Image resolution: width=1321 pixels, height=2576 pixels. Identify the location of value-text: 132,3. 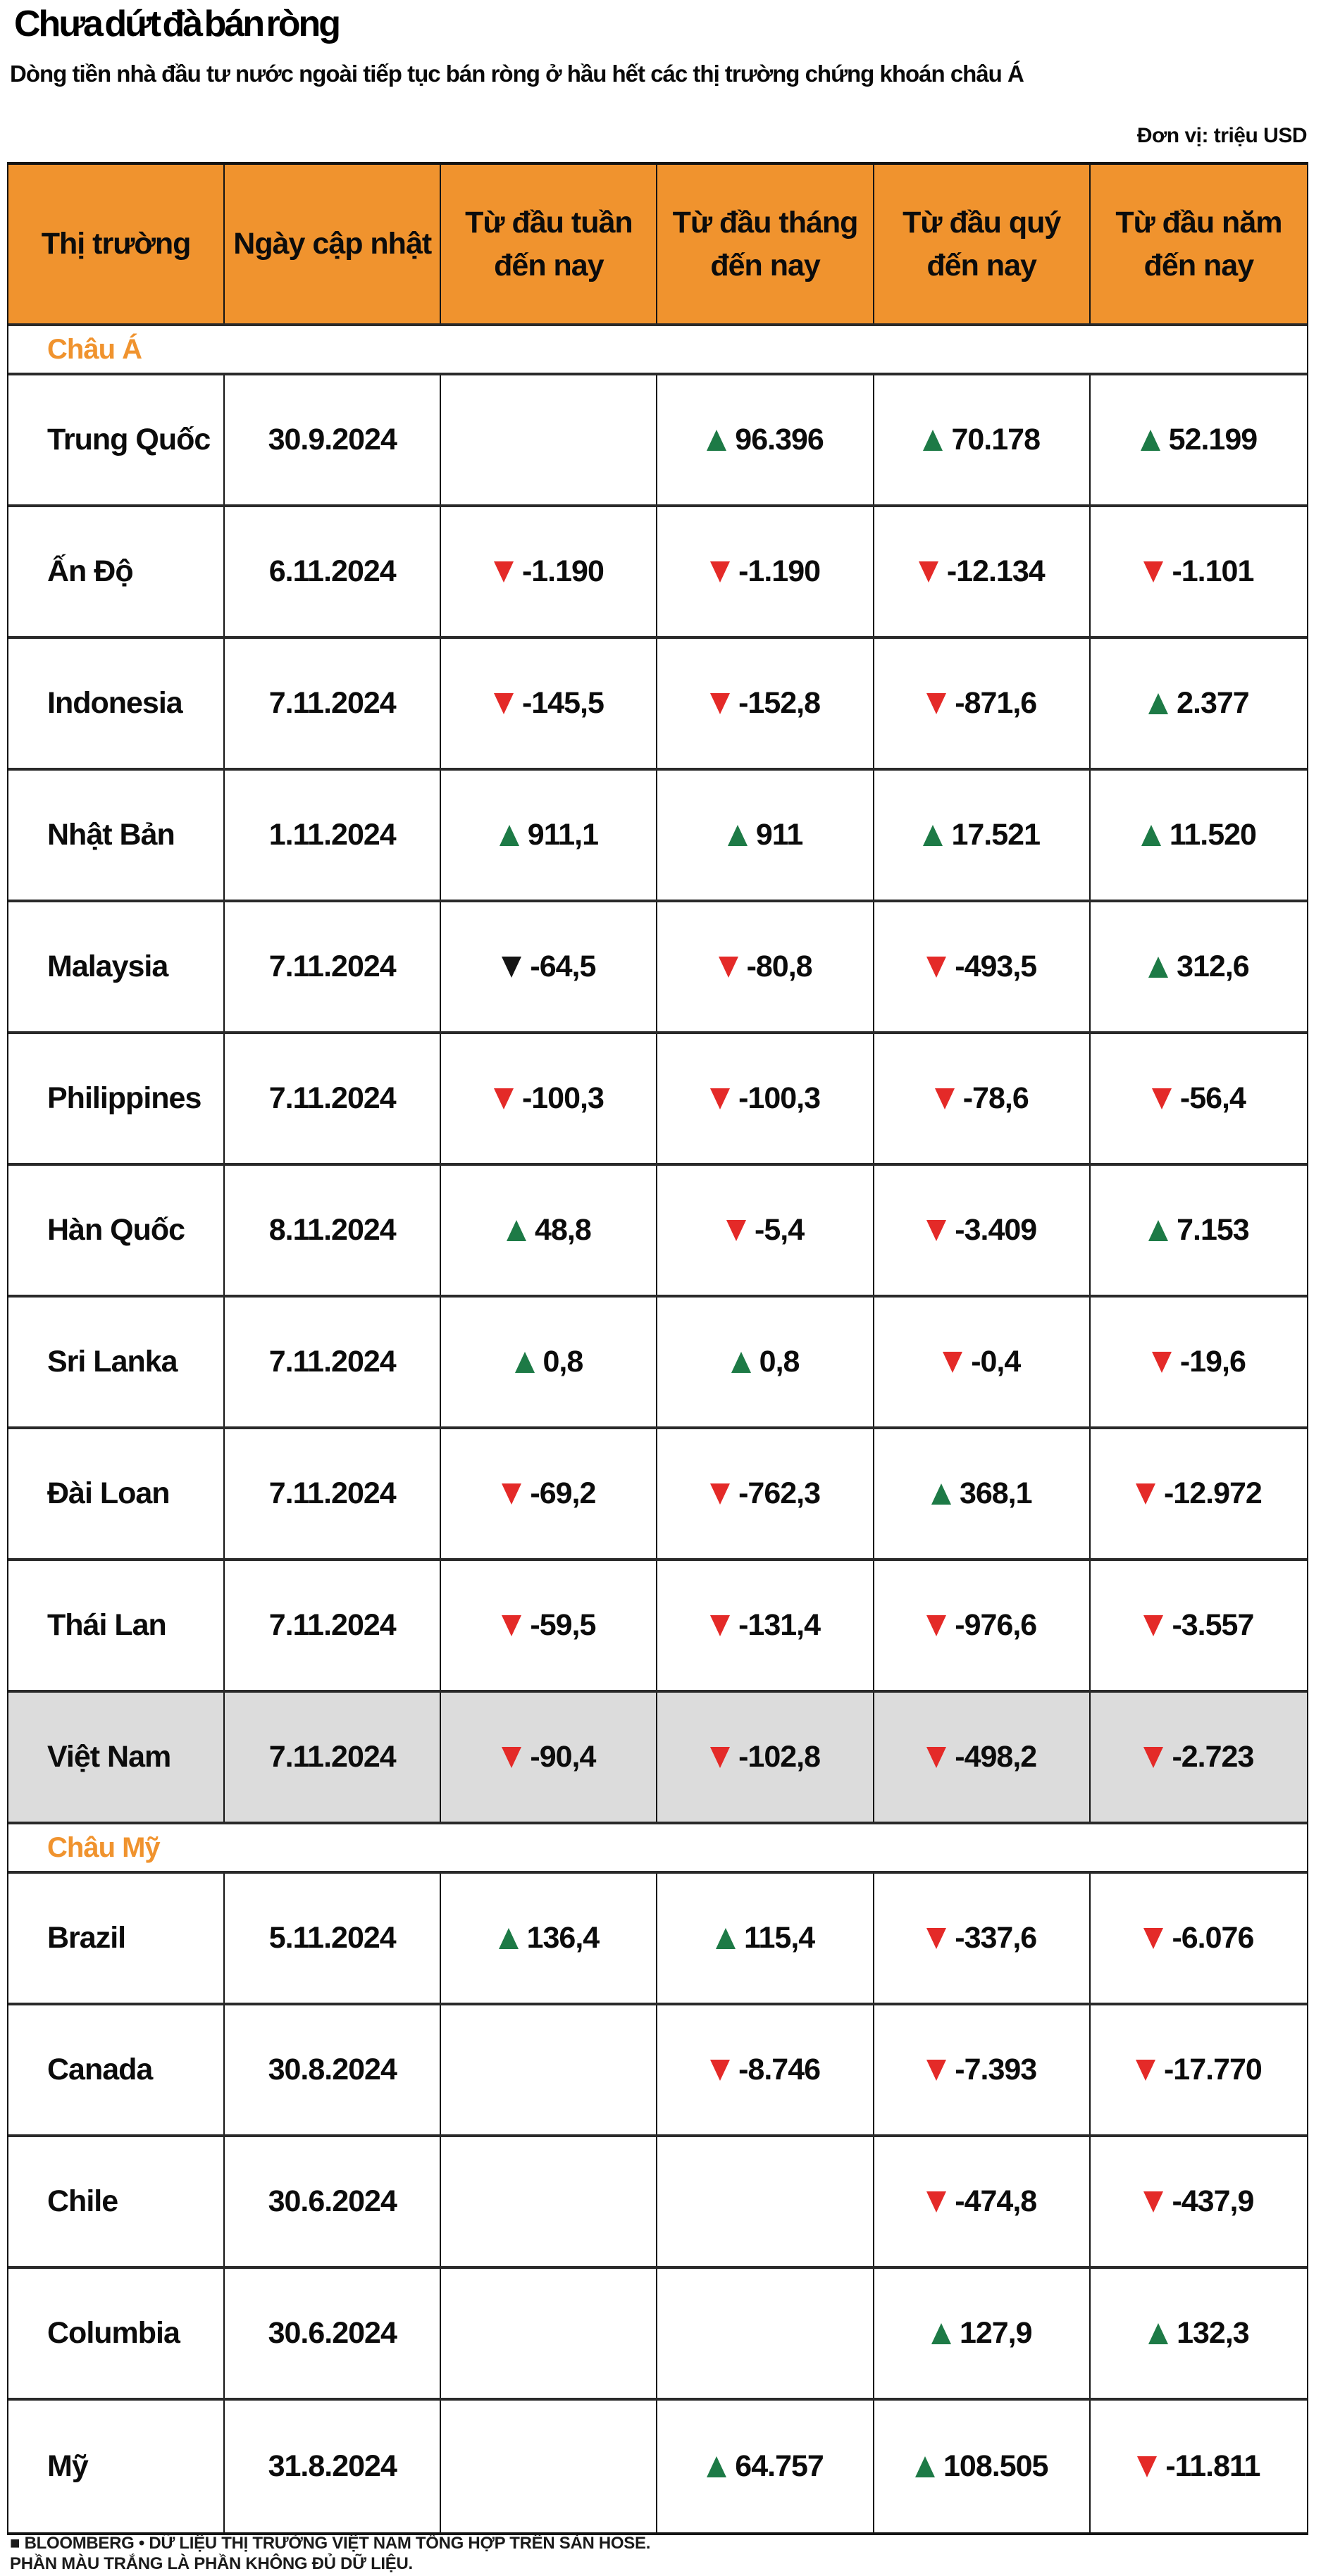
(1213, 2333).